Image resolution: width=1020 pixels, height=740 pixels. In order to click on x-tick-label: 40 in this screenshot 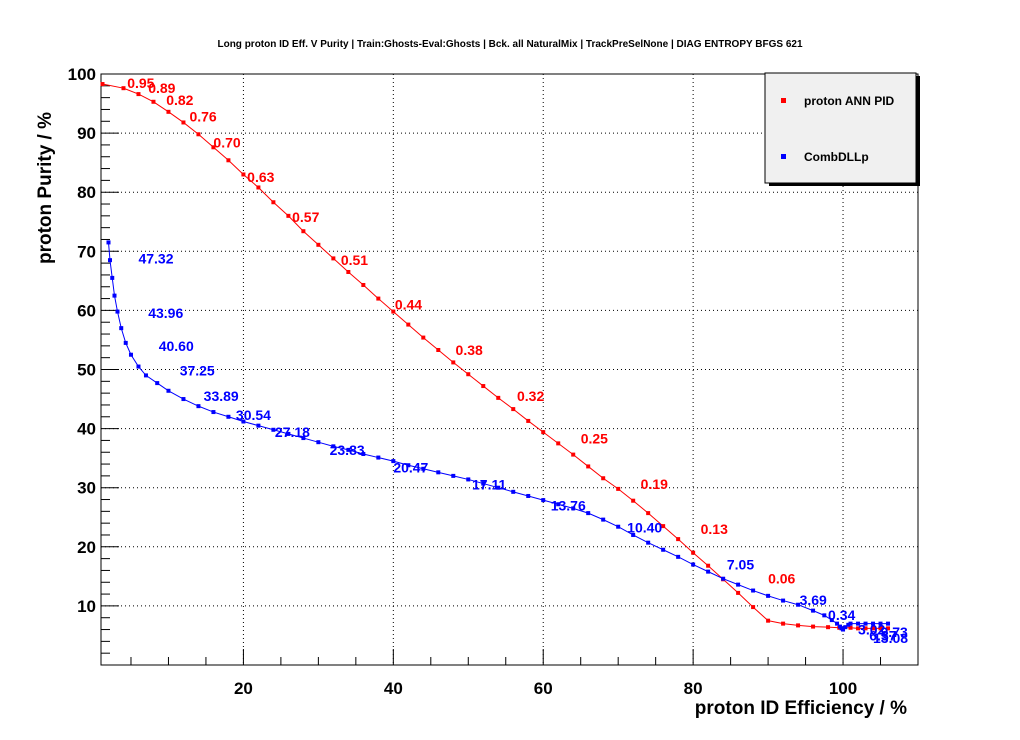, I will do `click(393, 688)`.